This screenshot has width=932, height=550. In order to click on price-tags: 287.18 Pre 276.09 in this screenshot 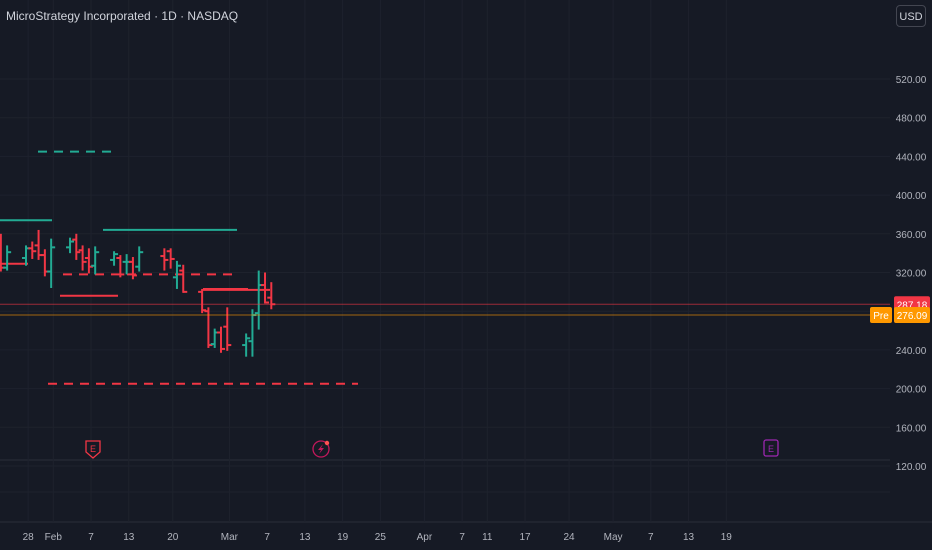, I will do `click(900, 309)`.